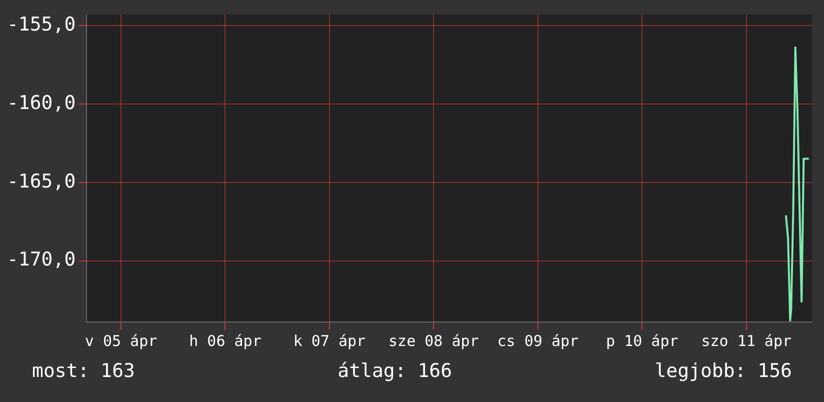 The image size is (824, 402). I want to click on text: legjobb: 156, so click(723, 371).